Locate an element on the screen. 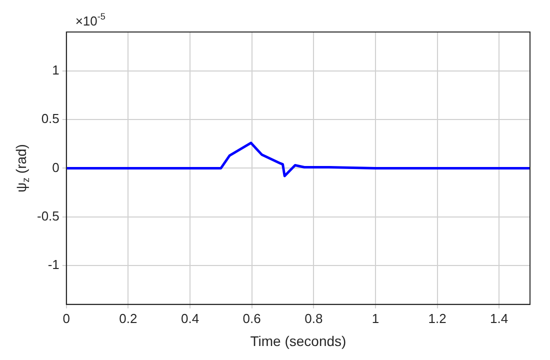 Image resolution: width=550 pixels, height=360 pixels. y-tick-label: 1 is located at coordinates (56, 70).